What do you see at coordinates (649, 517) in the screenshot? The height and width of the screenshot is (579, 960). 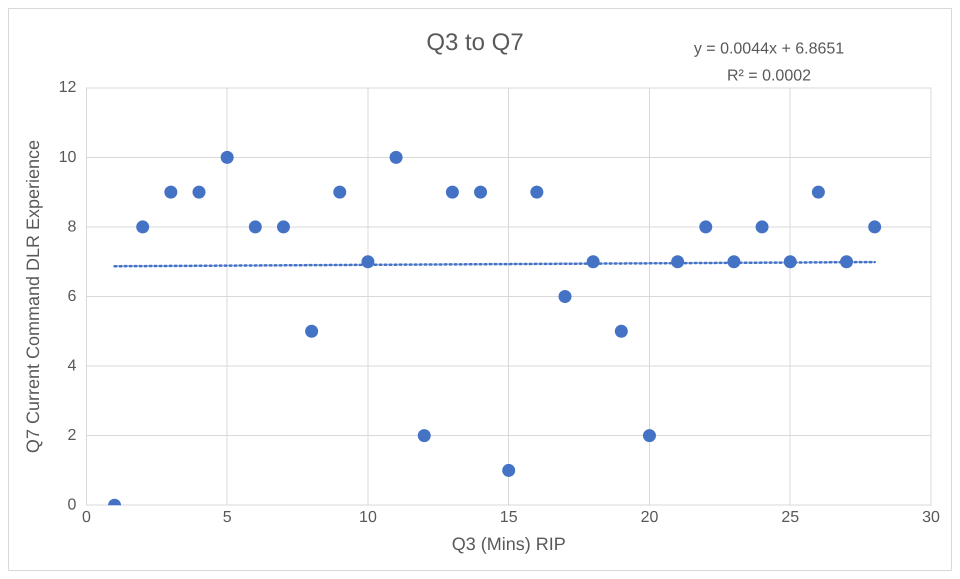 I see `x-tick-label: 20` at bounding box center [649, 517].